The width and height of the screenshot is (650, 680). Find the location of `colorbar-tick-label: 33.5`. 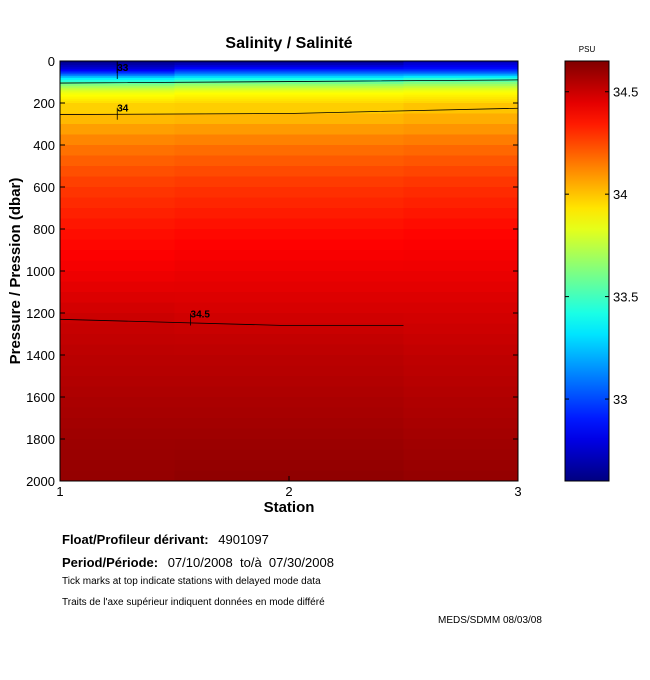

colorbar-tick-label: 33.5 is located at coordinates (625, 297).